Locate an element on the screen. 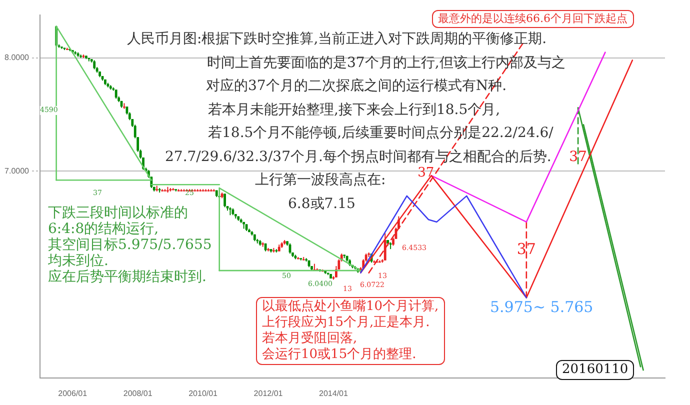  x-tick-label: 2014/01 is located at coordinates (333, 393).